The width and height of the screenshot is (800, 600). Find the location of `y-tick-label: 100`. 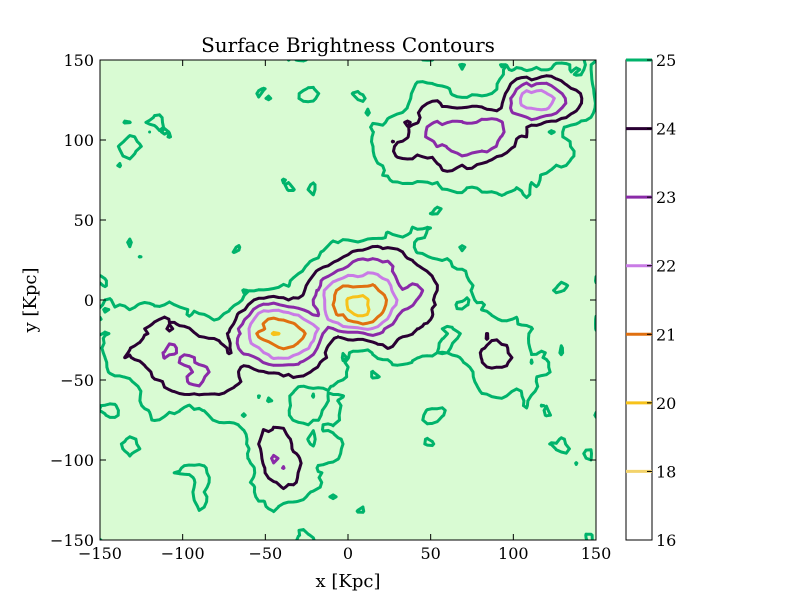

y-tick-label: 100 is located at coordinates (78, 140).